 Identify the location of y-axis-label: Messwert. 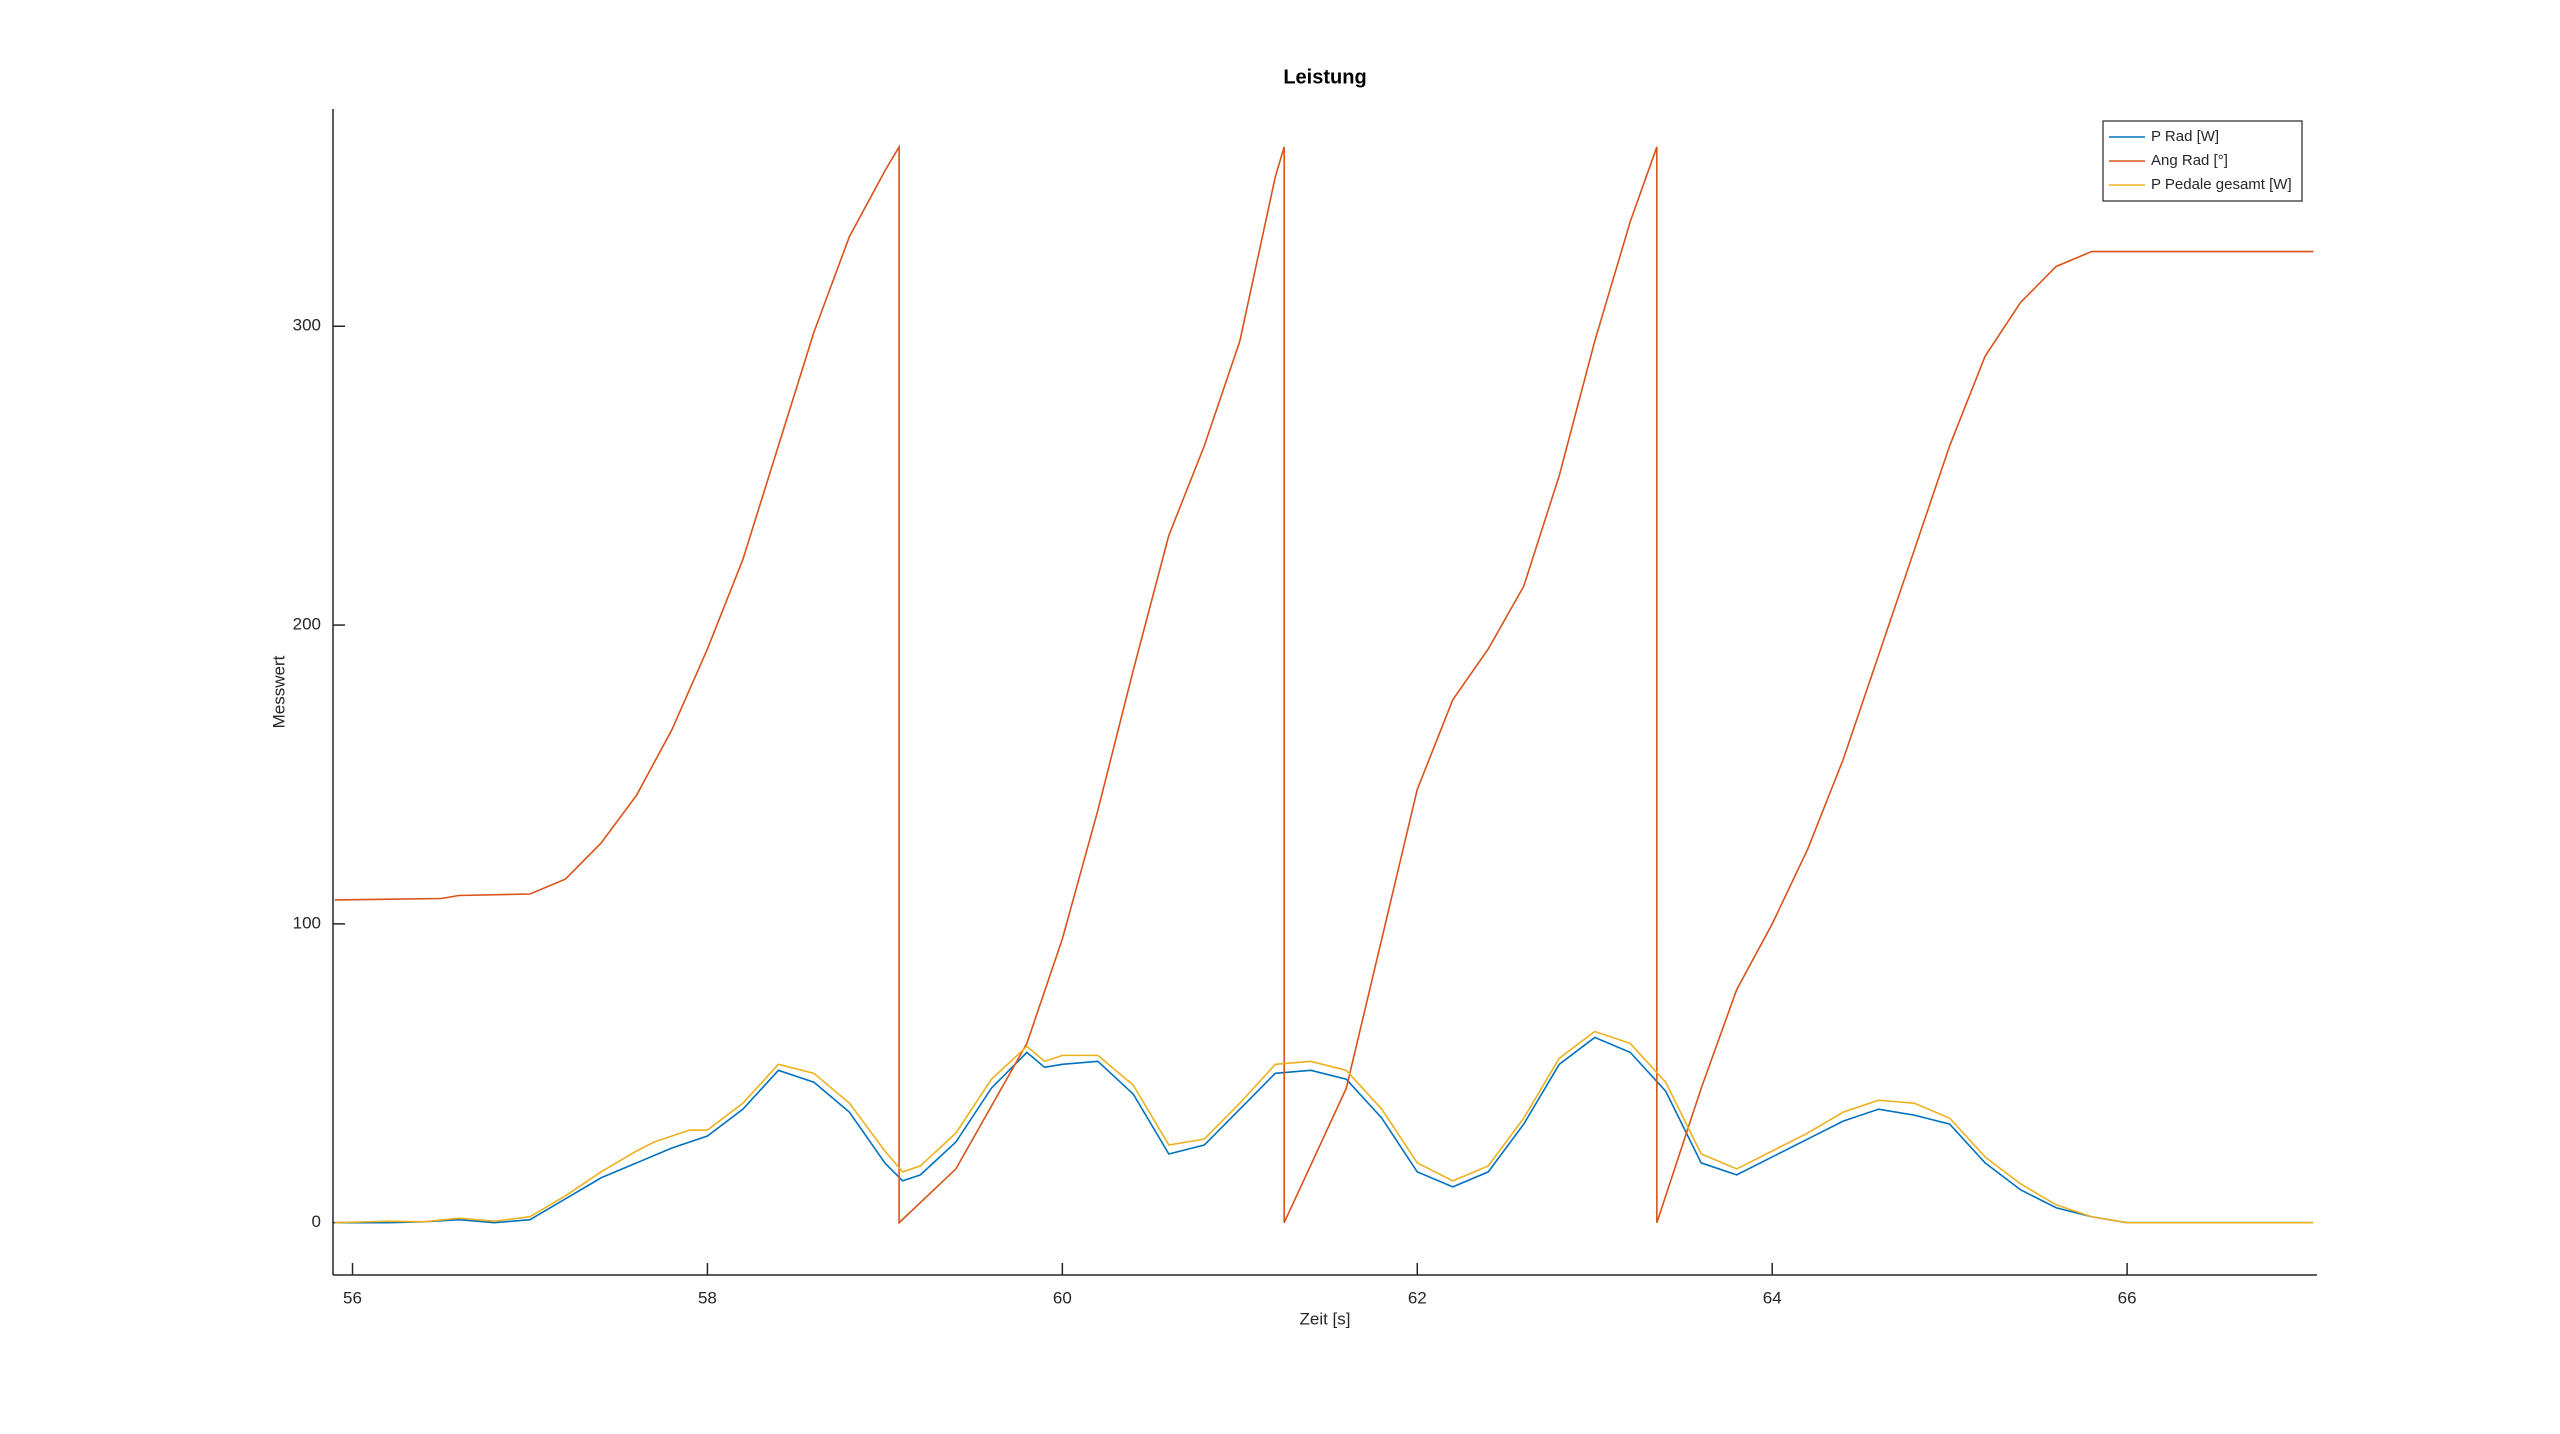
(278, 691).